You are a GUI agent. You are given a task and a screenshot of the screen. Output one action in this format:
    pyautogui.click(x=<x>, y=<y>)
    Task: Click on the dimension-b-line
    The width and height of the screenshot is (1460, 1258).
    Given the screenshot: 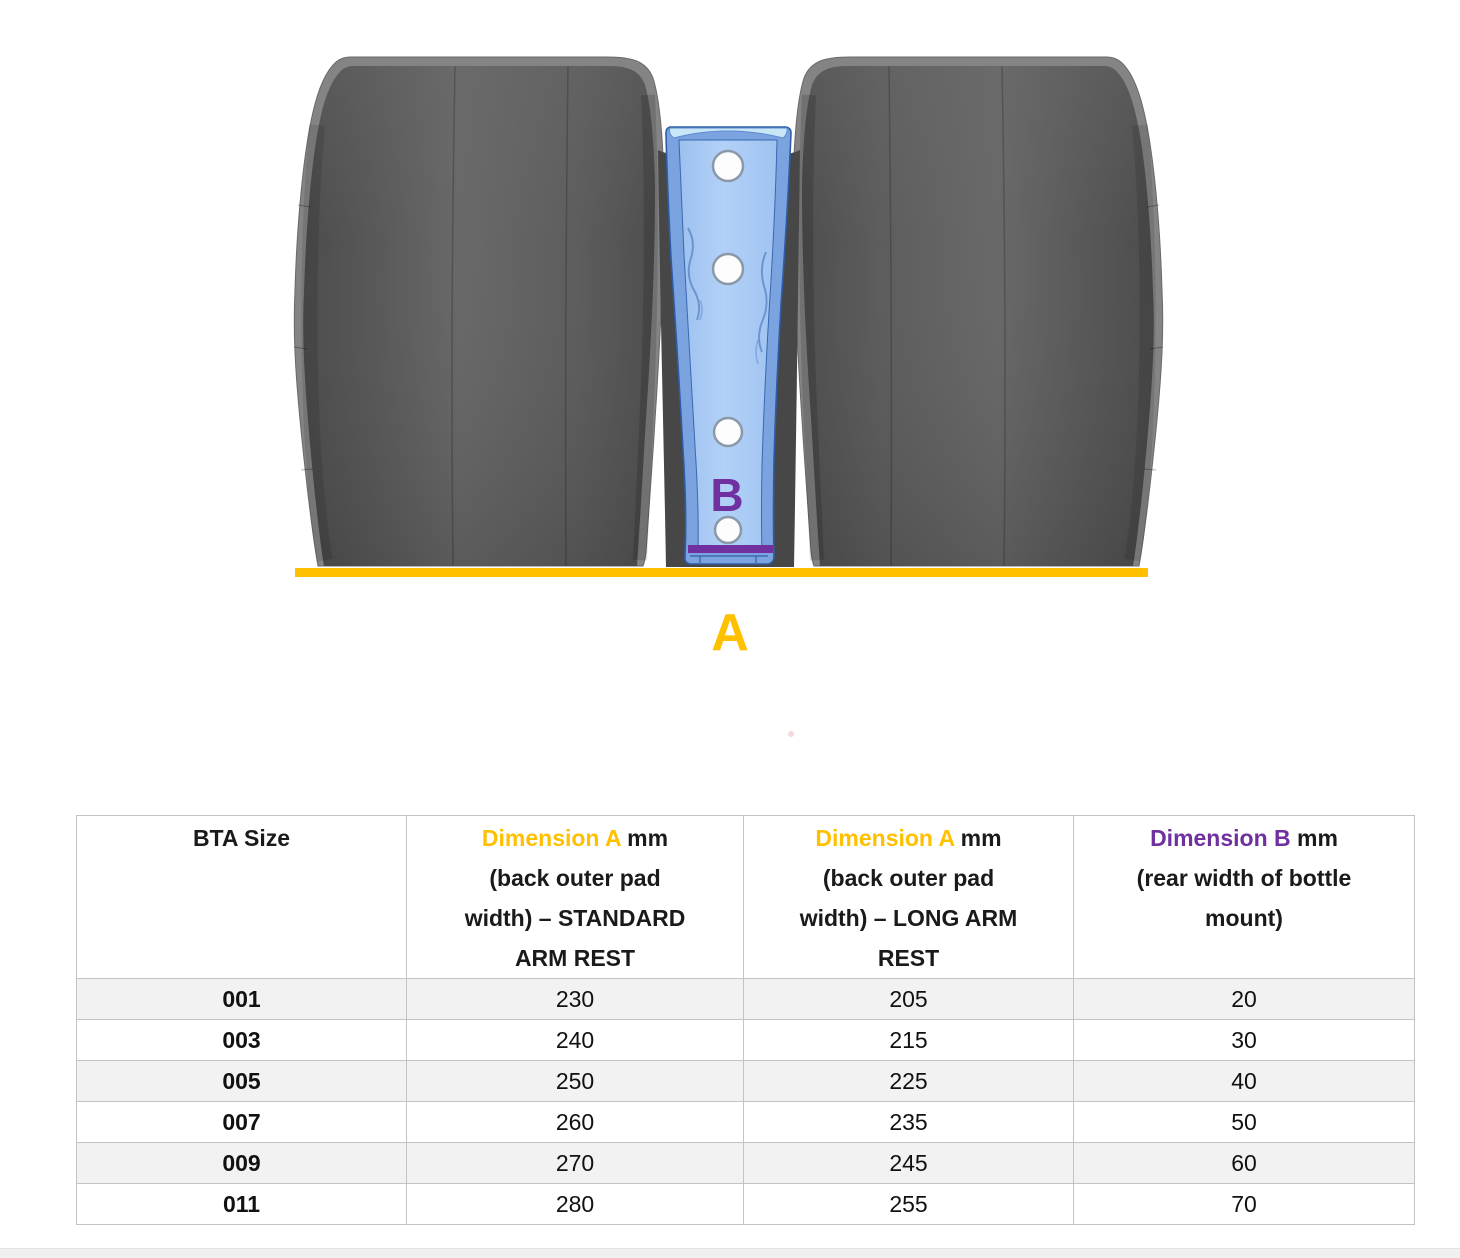 What is the action you would take?
    pyautogui.click(x=730, y=549)
    